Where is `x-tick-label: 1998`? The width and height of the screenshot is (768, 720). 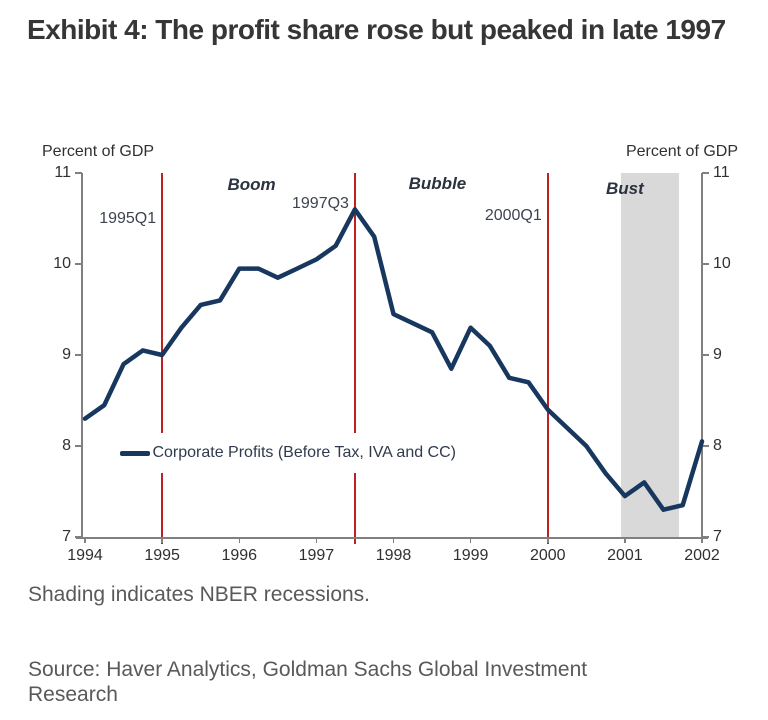
x-tick-label: 1998 is located at coordinates (393, 555).